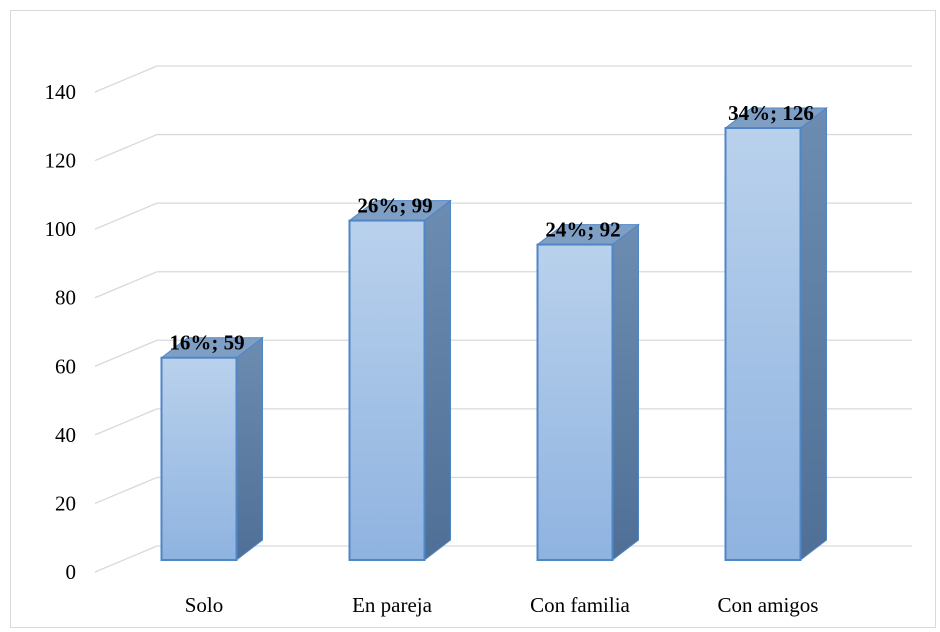 The width and height of the screenshot is (940, 632). Describe the element at coordinates (65, 298) in the screenshot. I see `y-tick-label: 80` at that location.